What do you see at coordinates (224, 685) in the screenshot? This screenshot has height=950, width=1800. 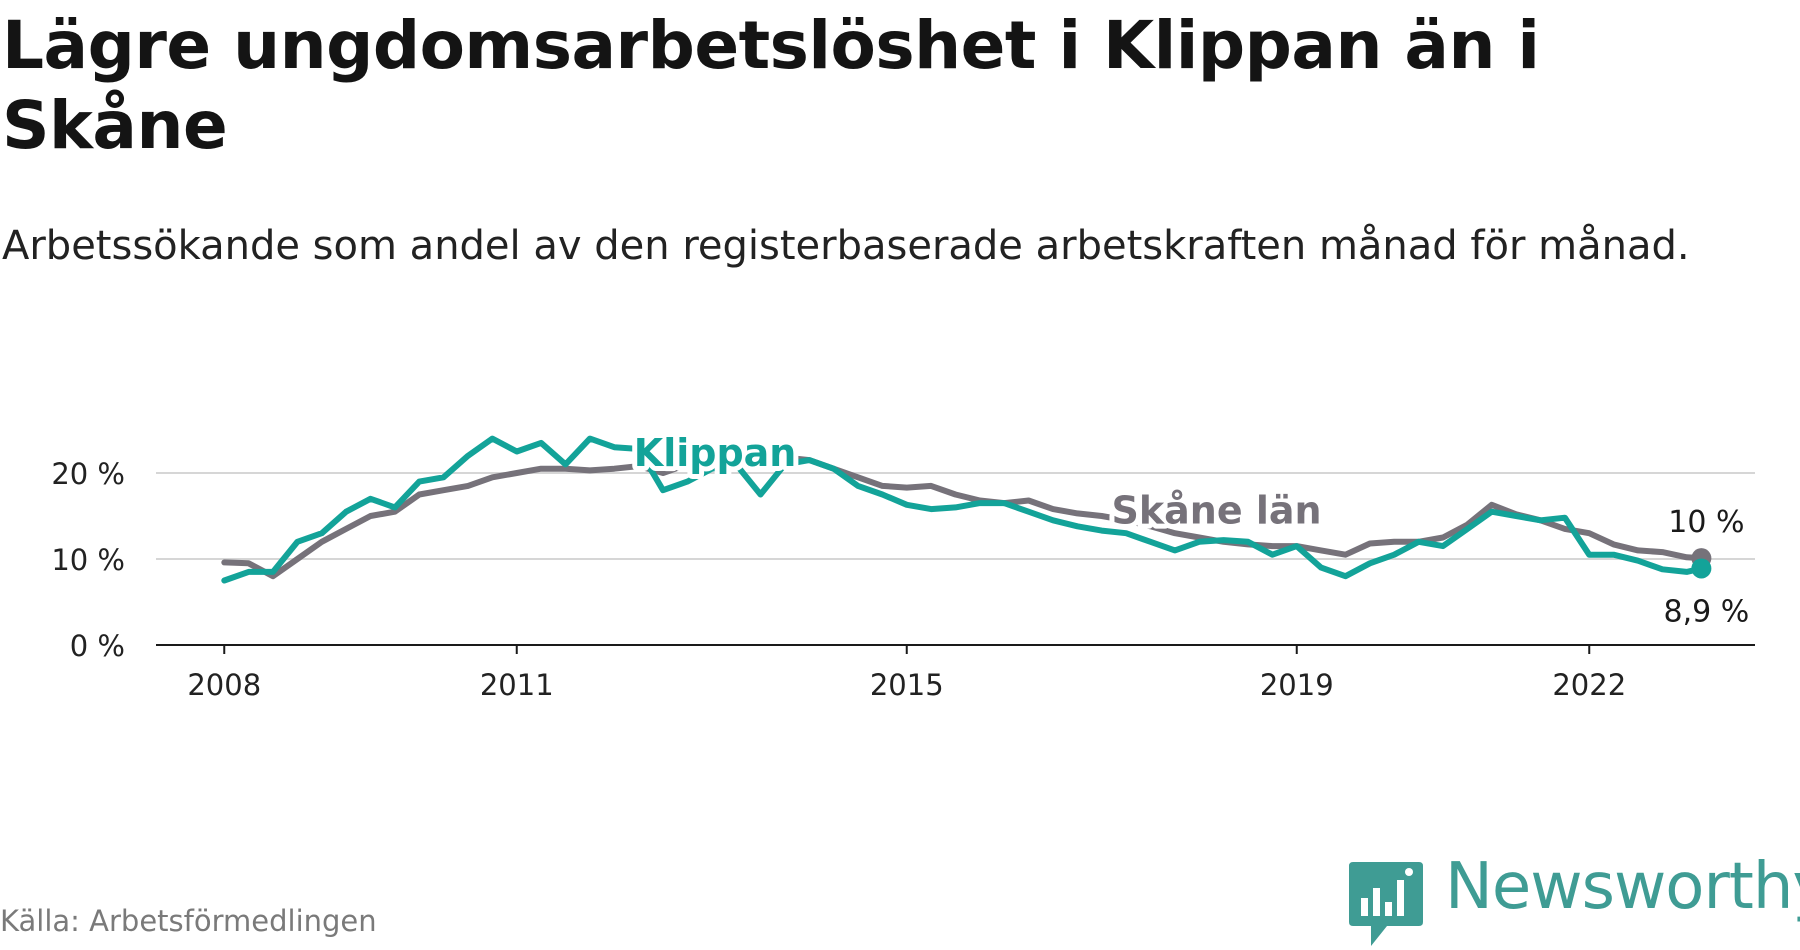 I see `x-tick-label: 2008` at bounding box center [224, 685].